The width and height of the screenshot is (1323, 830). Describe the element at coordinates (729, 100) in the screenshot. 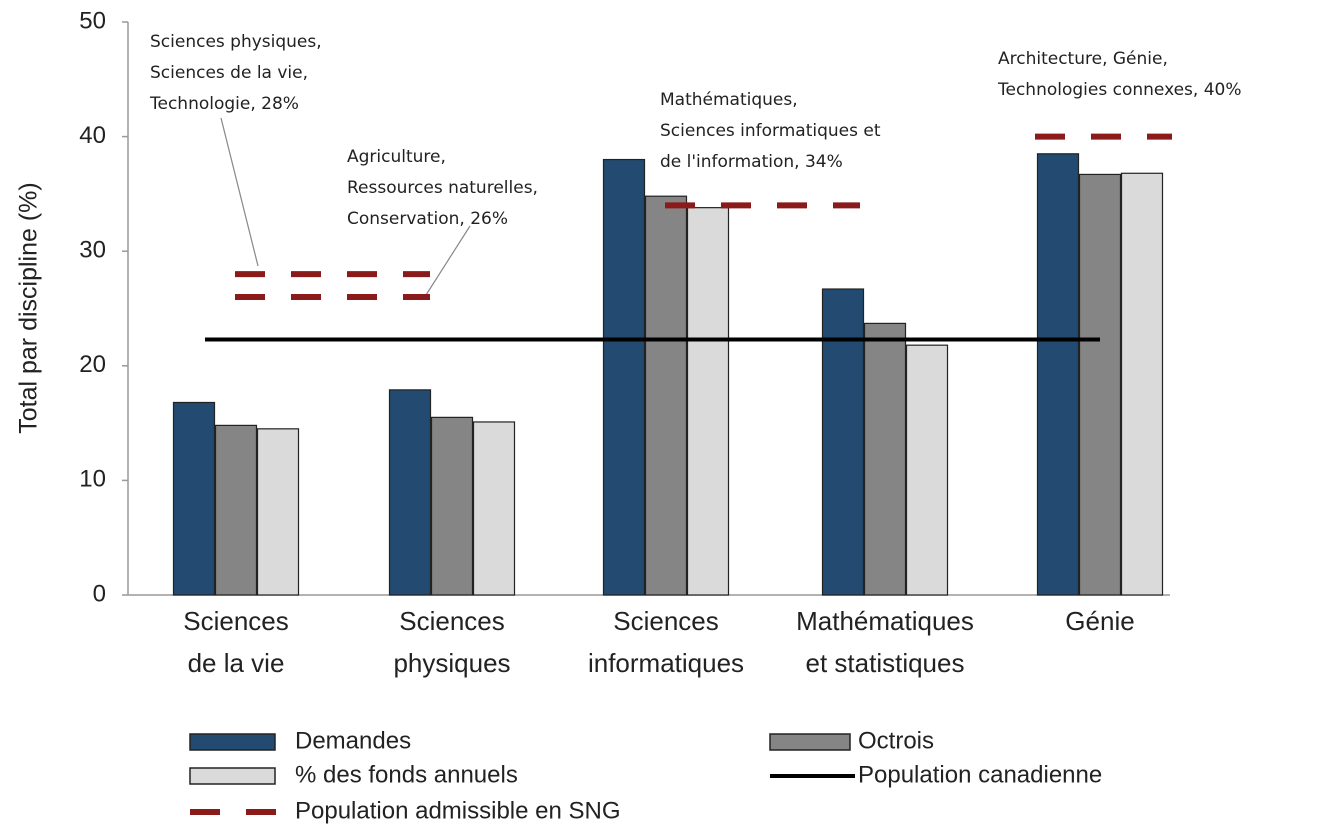

I see `annotation: Mathématiques,` at that location.